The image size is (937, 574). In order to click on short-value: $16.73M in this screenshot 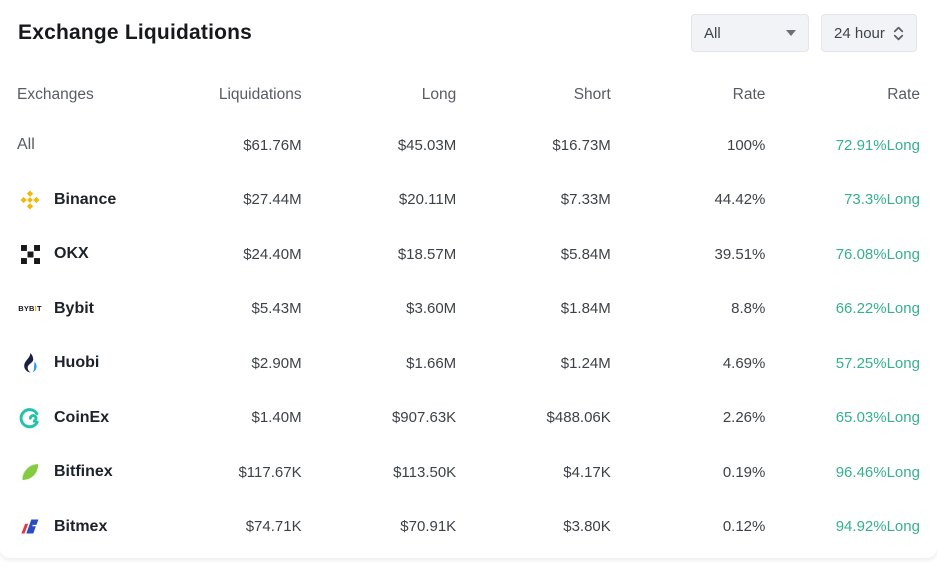, I will do `click(581, 145)`.